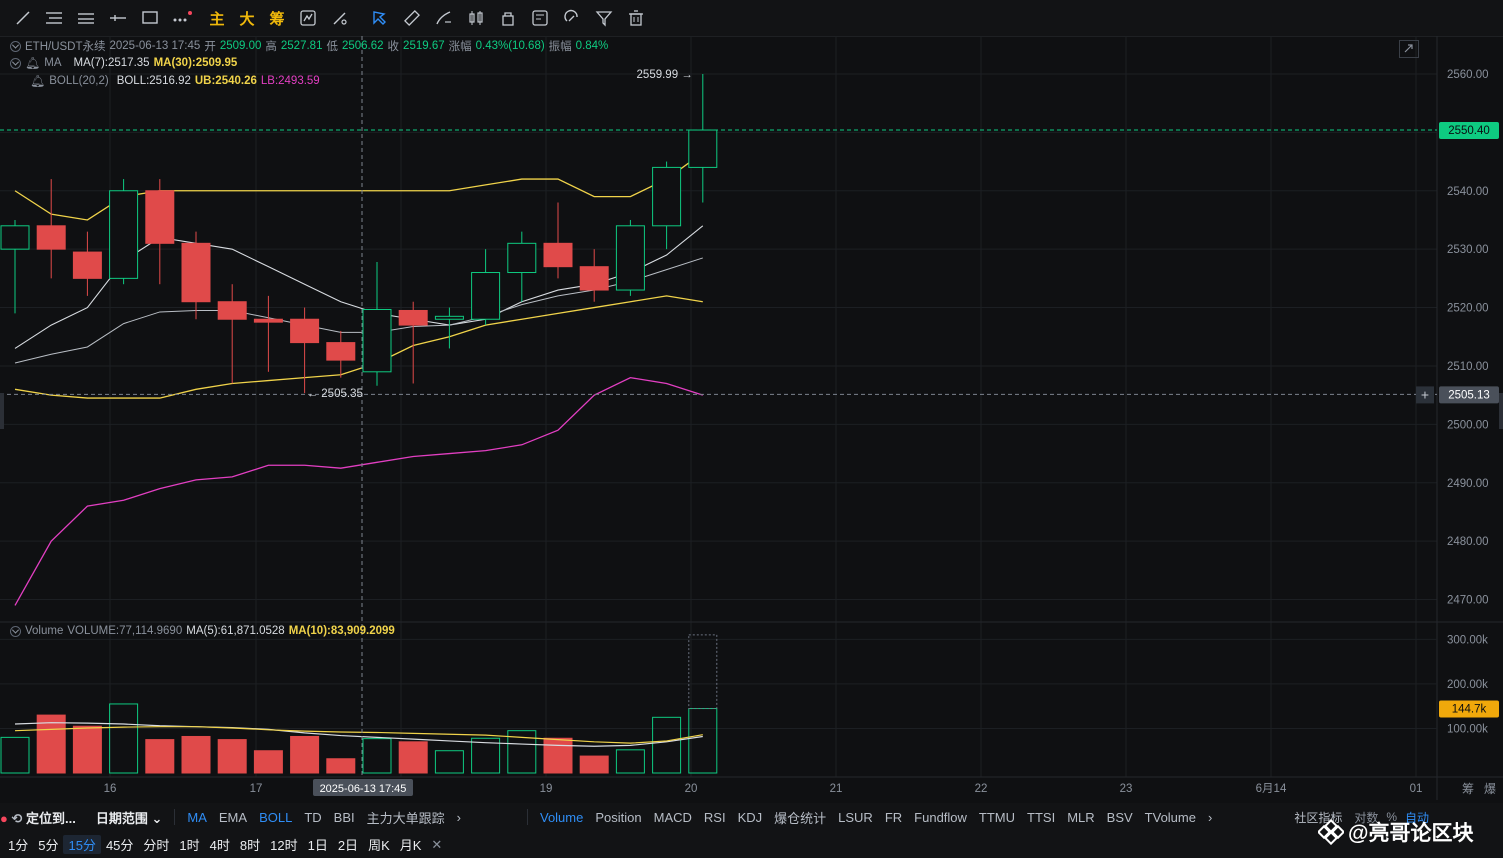  I want to click on indicator-bbi: BBI, so click(344, 817).